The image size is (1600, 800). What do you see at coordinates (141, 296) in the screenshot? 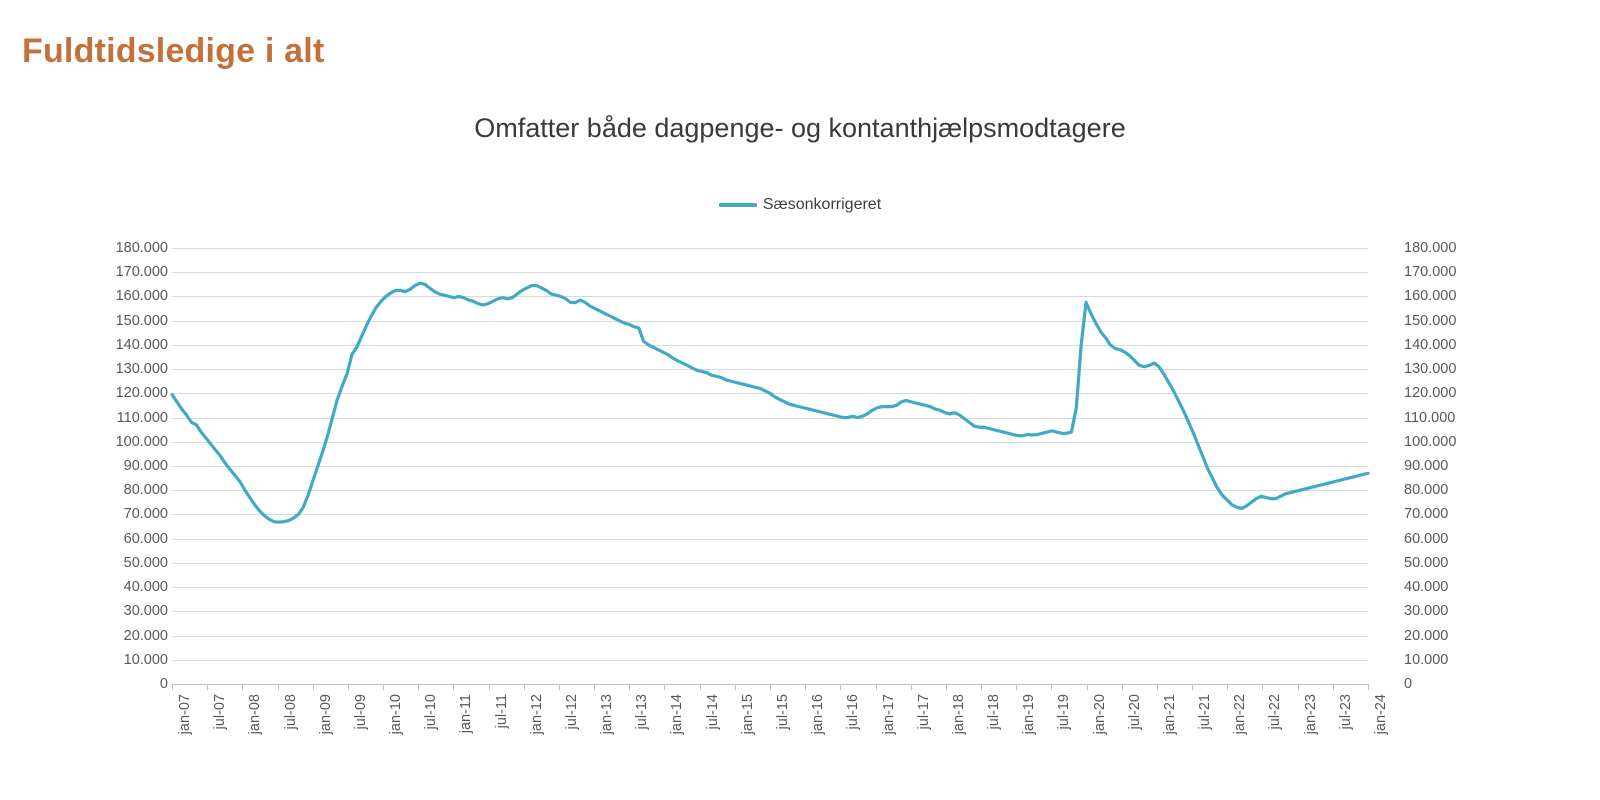
I see `y-tick-label-left: 160.000` at bounding box center [141, 296].